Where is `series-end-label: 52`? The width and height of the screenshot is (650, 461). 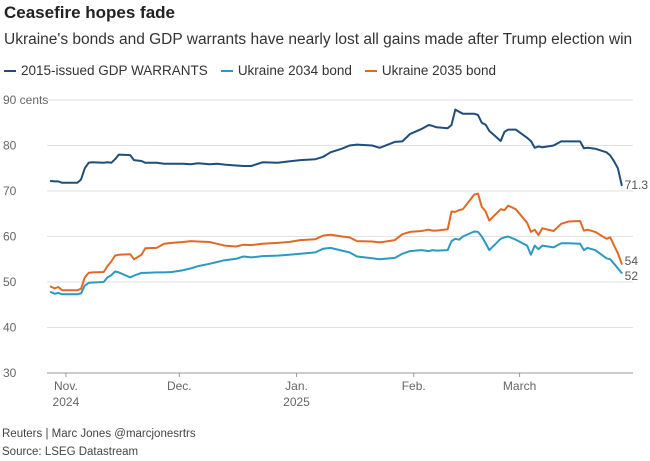 series-end-label: 52 is located at coordinates (632, 276).